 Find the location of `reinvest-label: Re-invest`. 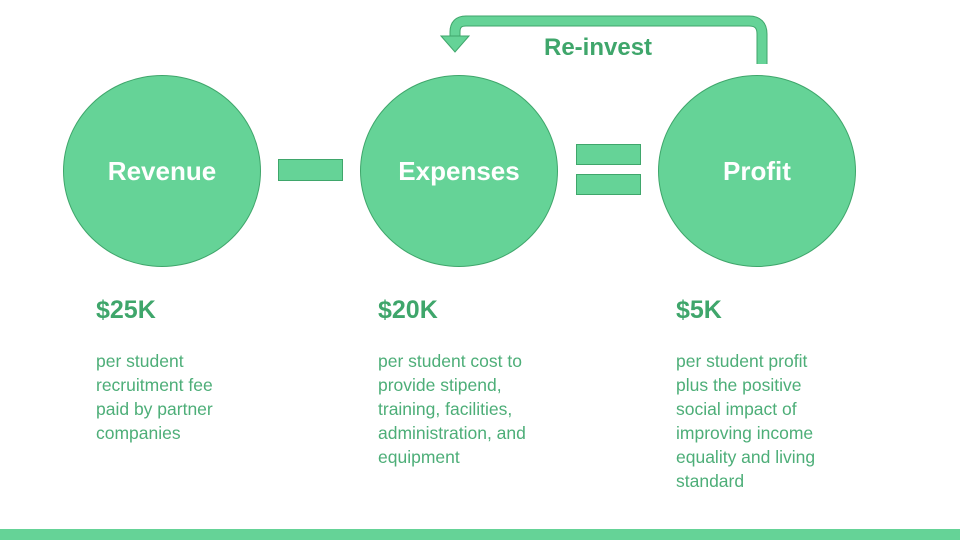

reinvest-label: Re-invest is located at coordinates (598, 47).